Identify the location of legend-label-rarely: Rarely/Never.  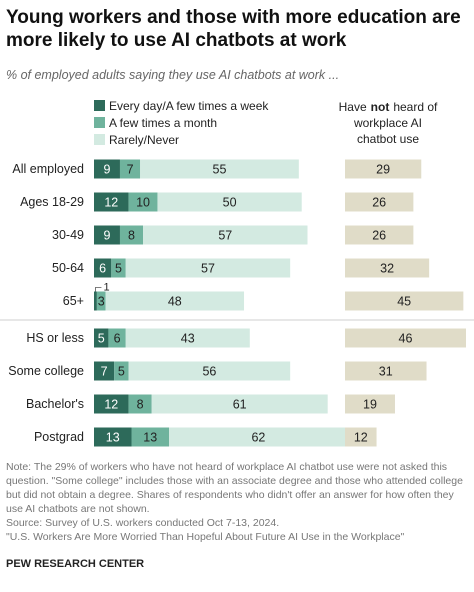
(144, 140).